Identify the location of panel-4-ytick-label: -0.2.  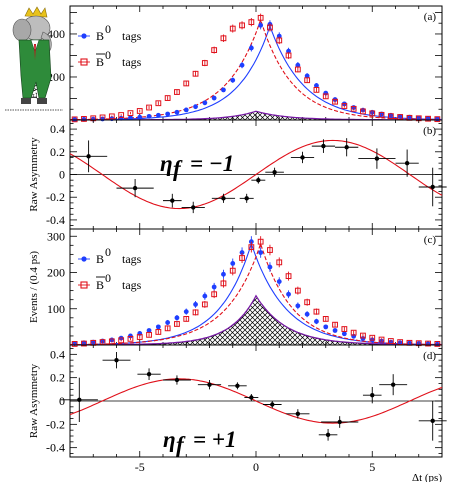
(55, 424).